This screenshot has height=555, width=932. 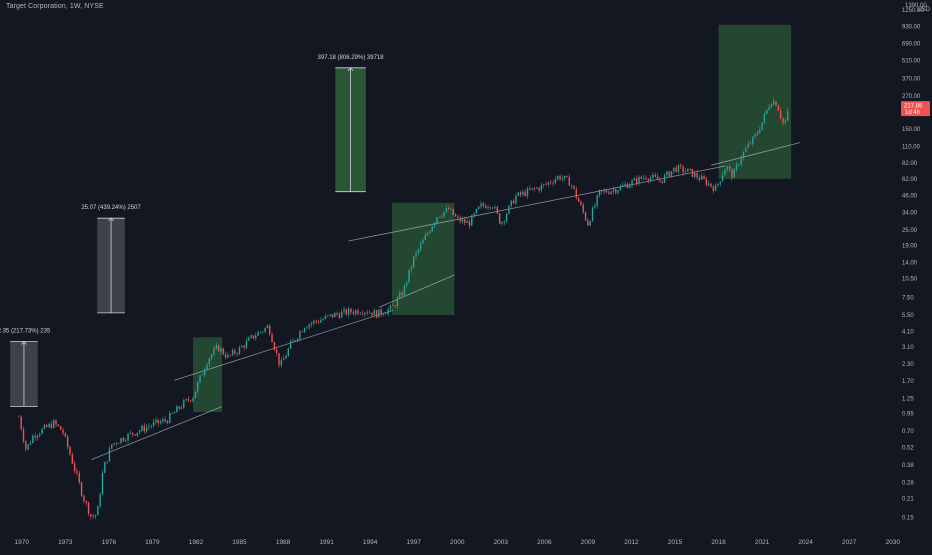 What do you see at coordinates (22, 542) in the screenshot?
I see `x-tick-label: 1970` at bounding box center [22, 542].